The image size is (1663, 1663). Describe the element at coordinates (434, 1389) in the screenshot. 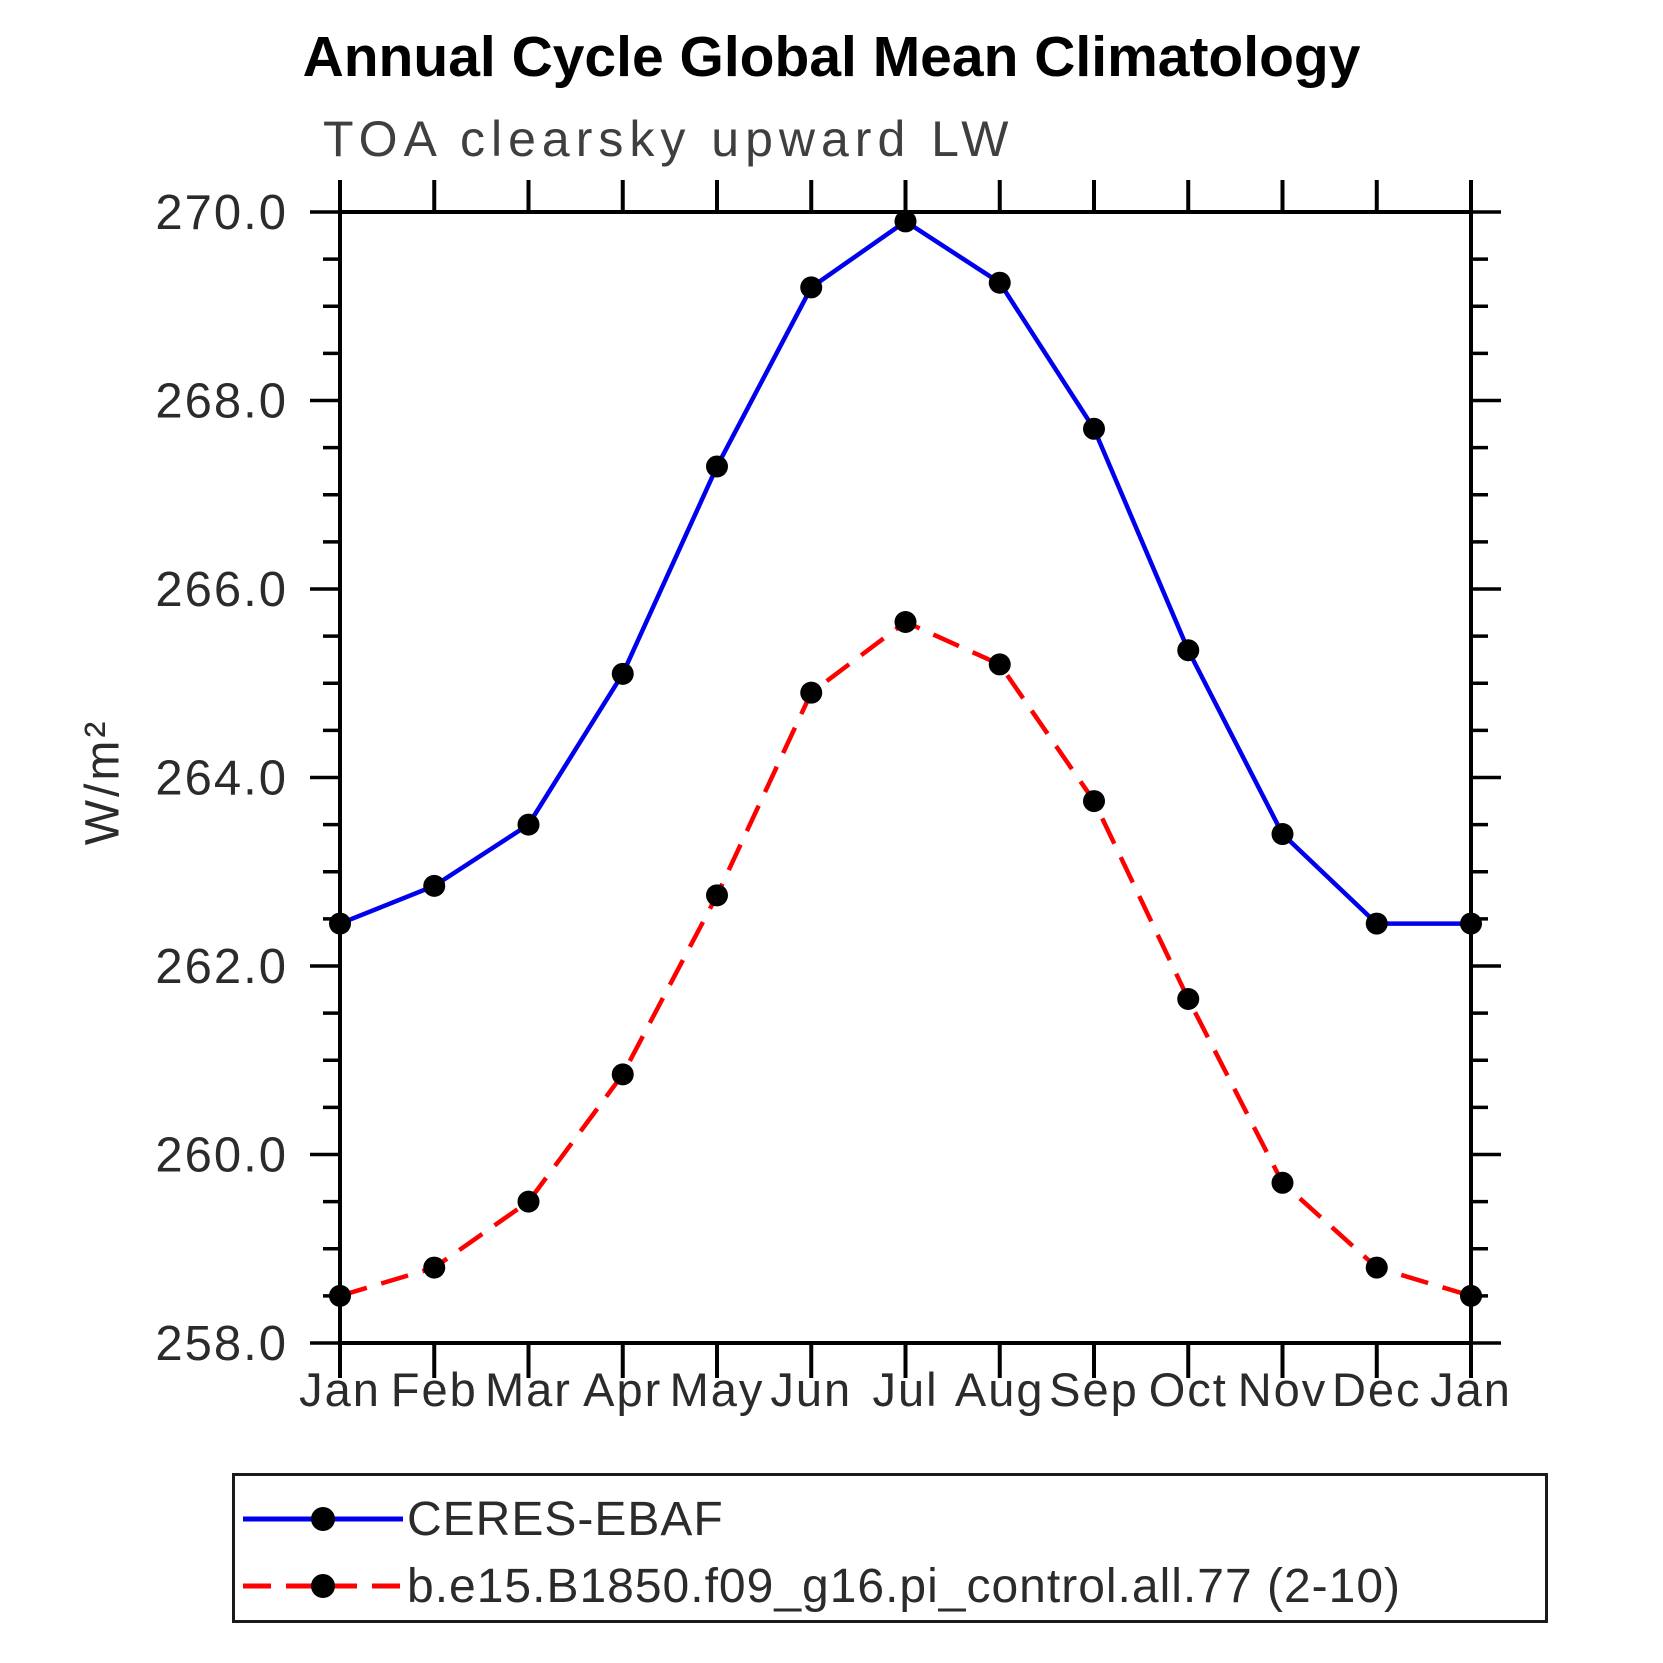

I see `x-tick-label: Feb` at that location.